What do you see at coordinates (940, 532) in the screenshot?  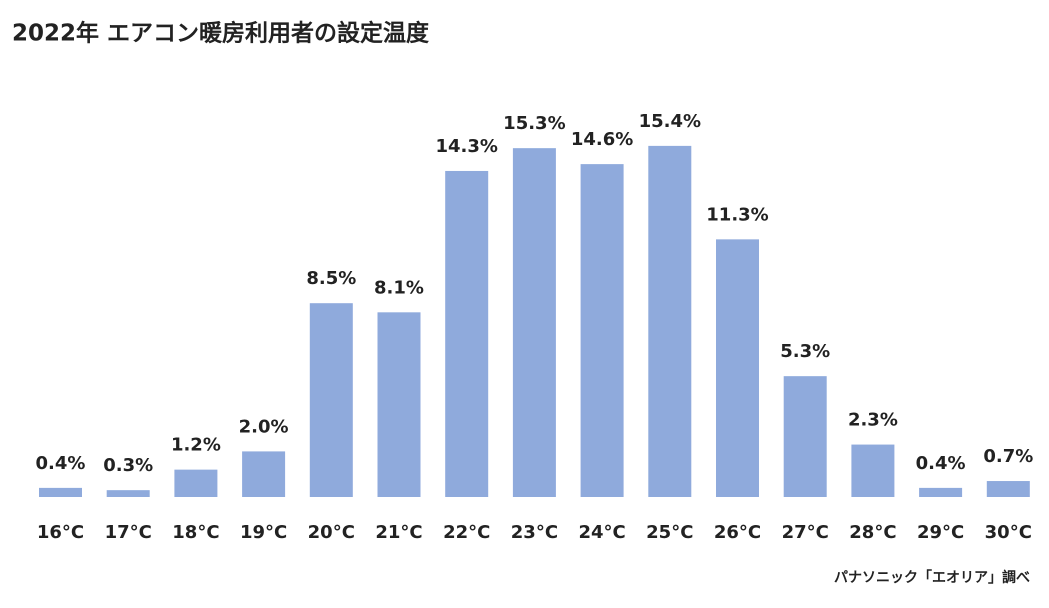 I see `x-tick-label: 29°C` at bounding box center [940, 532].